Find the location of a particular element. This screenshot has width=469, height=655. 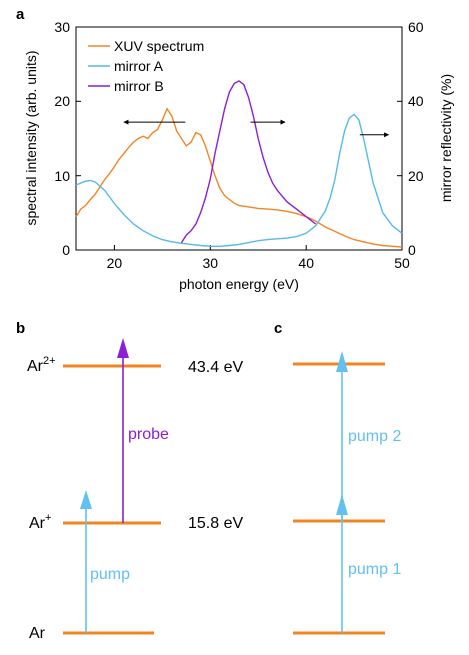

level-label-arplus: Ar+ is located at coordinates (40, 522).